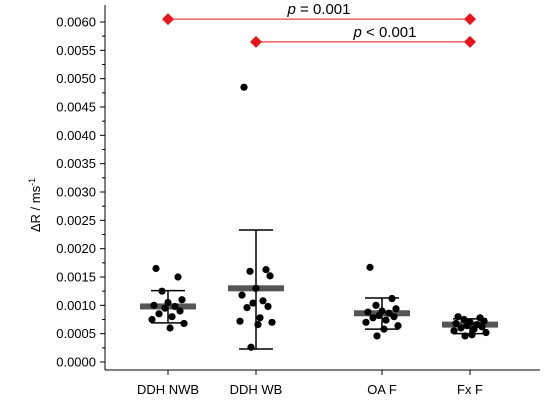  Describe the element at coordinates (76, 362) in the screenshot. I see `y-tick-label: 0.0000` at that location.